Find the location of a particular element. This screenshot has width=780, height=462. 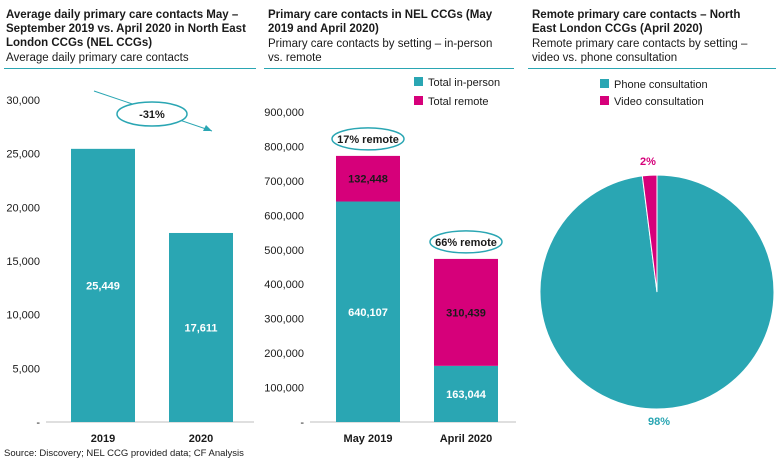

p1-bar-value-label: 17,611 is located at coordinates (200, 328).